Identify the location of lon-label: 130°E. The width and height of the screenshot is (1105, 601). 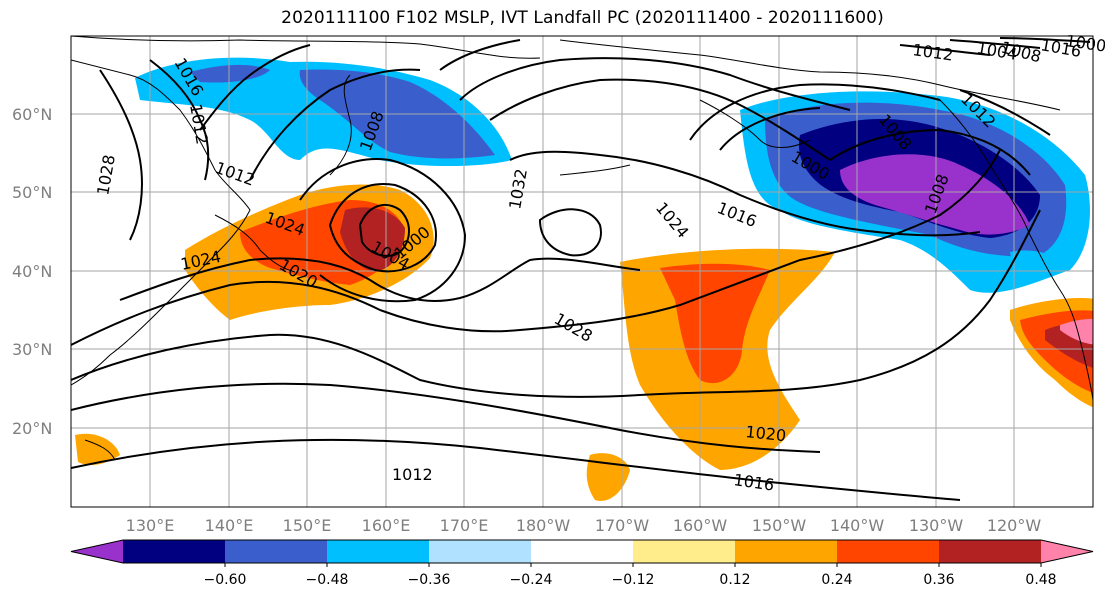
(150, 525).